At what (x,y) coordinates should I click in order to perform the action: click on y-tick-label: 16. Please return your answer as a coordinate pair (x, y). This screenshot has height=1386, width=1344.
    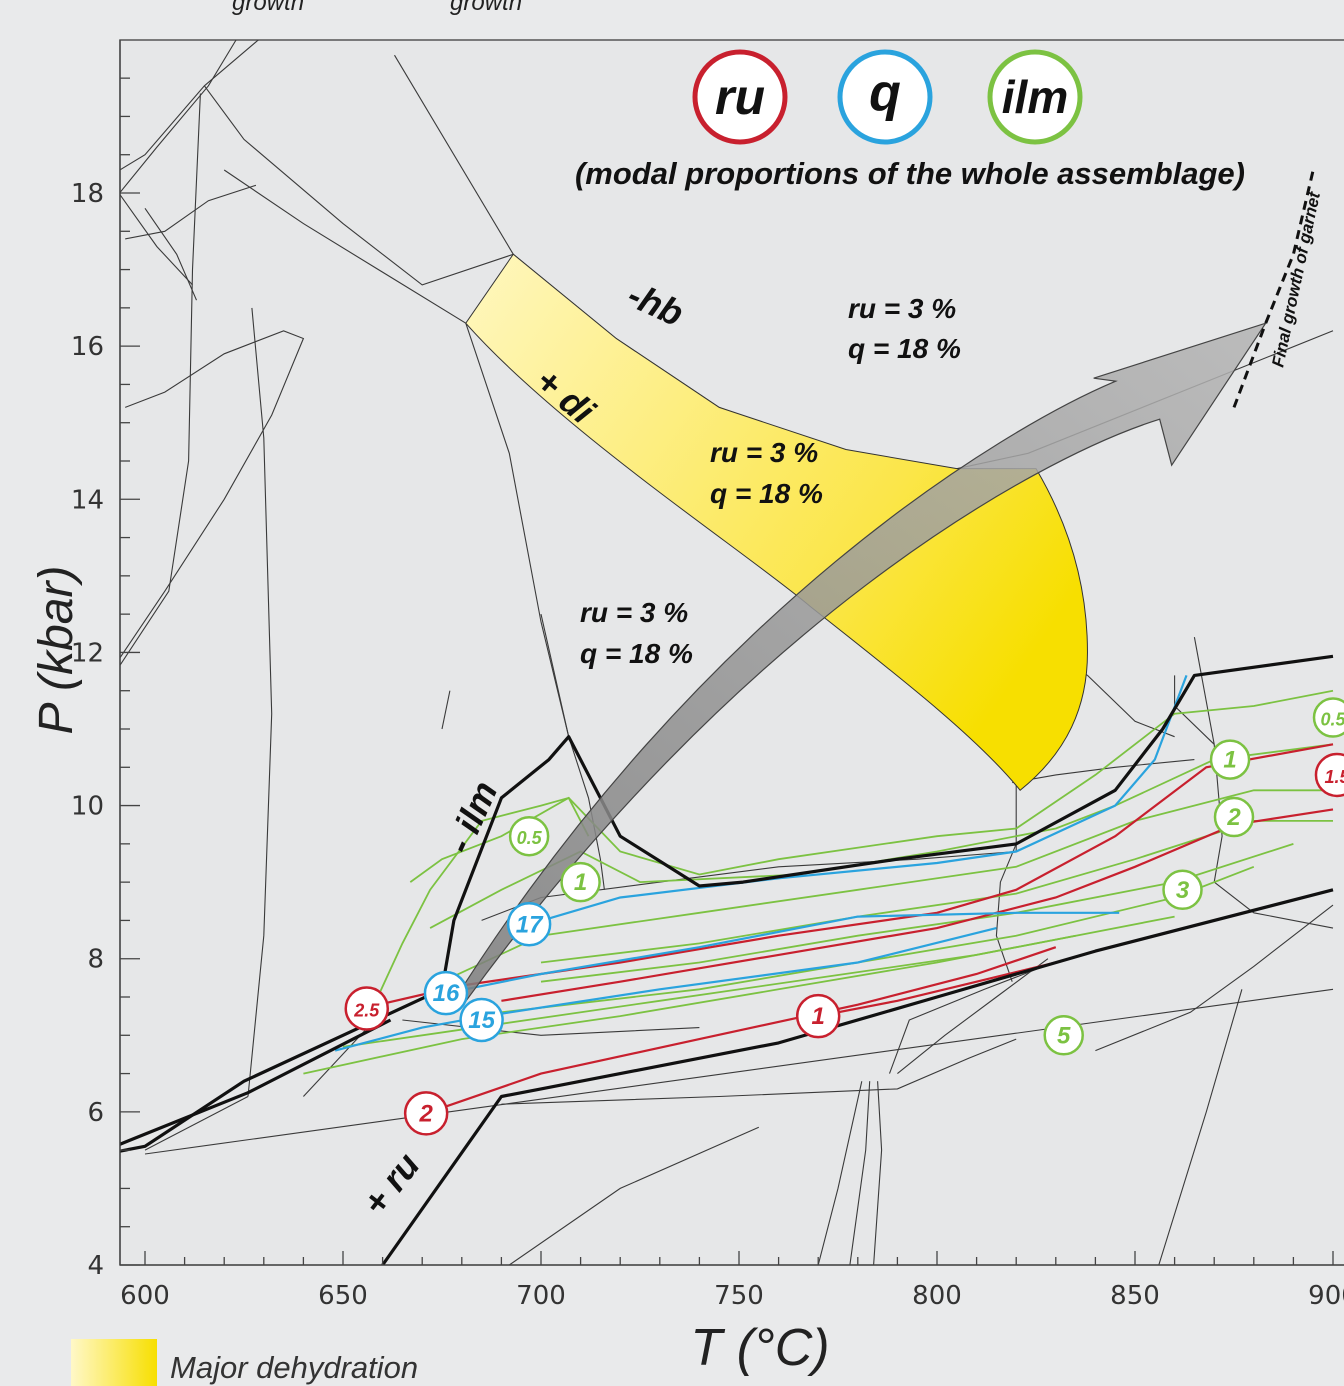
    Looking at the image, I should click on (87, 347).